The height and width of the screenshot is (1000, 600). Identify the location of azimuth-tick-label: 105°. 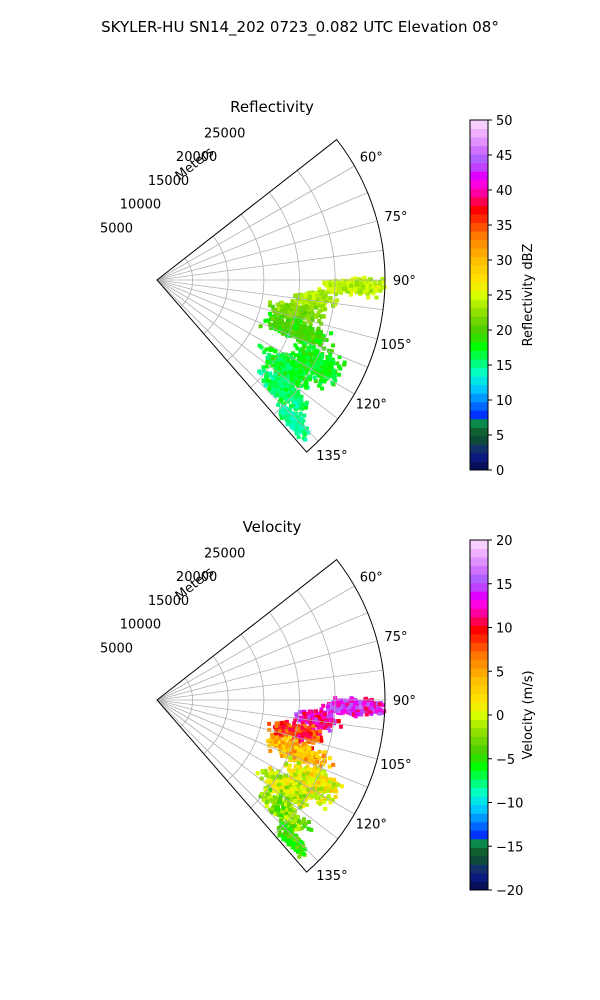
(395, 345).